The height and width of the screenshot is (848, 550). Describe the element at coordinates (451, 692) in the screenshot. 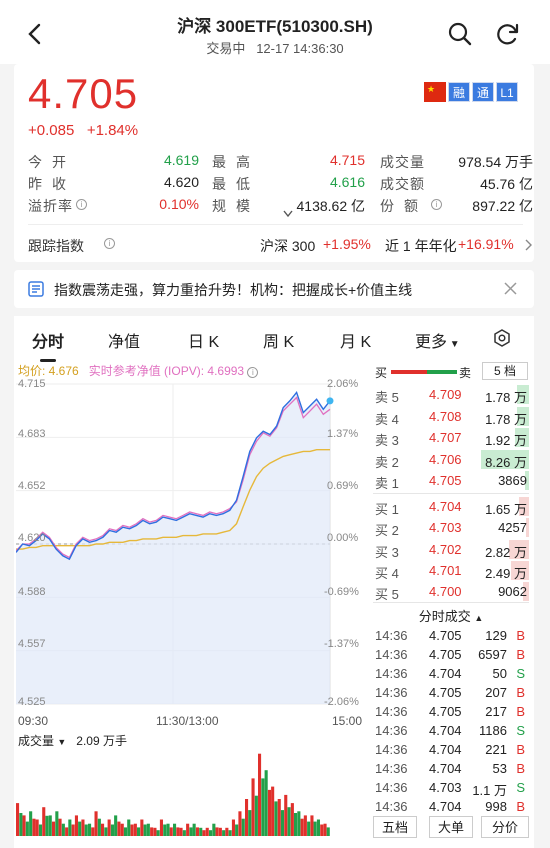

I see `trade-row: 14:36 4.705 207 B` at that location.